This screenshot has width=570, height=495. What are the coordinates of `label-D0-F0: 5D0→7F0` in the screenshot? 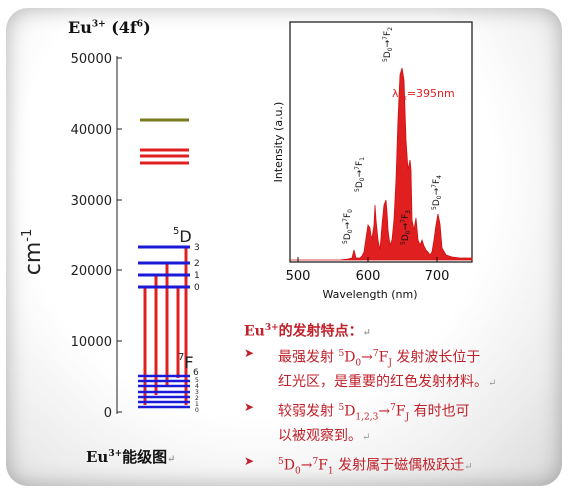 It's located at (348, 226).